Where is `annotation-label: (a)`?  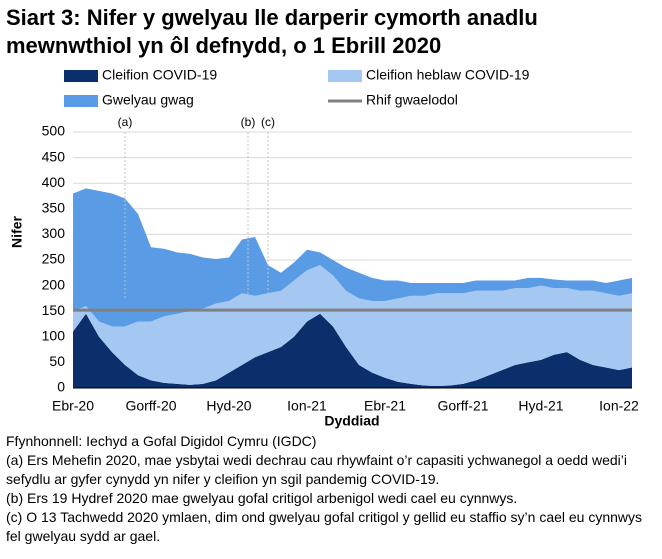
annotation-label: (a) is located at coordinates (125, 122).